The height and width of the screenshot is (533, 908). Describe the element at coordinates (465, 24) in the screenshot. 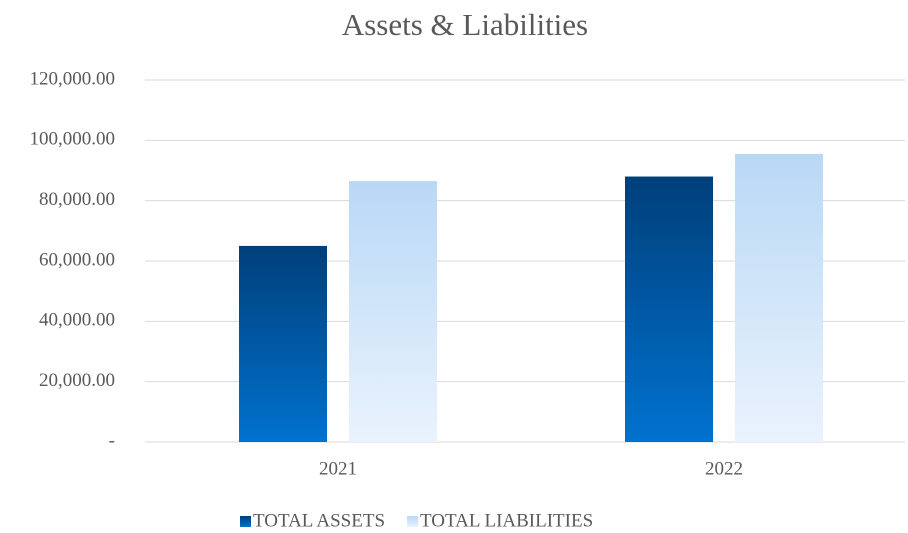

I see `chart-title: Assets & Liabilities` at that location.